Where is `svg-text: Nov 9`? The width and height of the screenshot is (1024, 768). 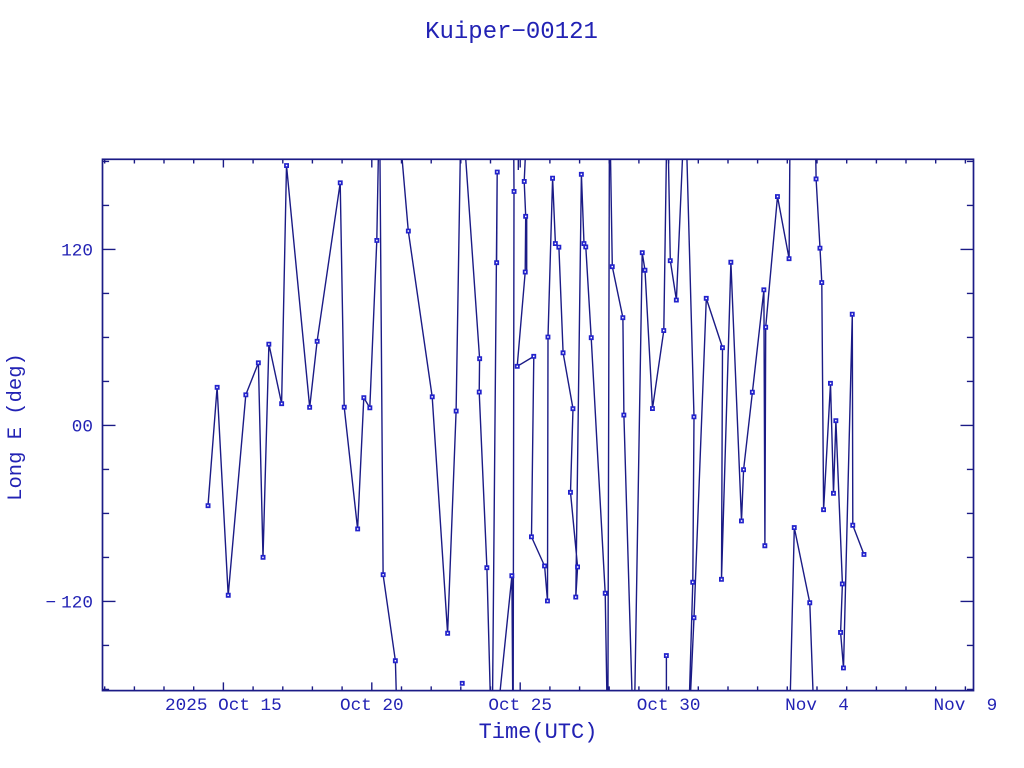
svg-text: Nov 9 is located at coordinates (966, 706).